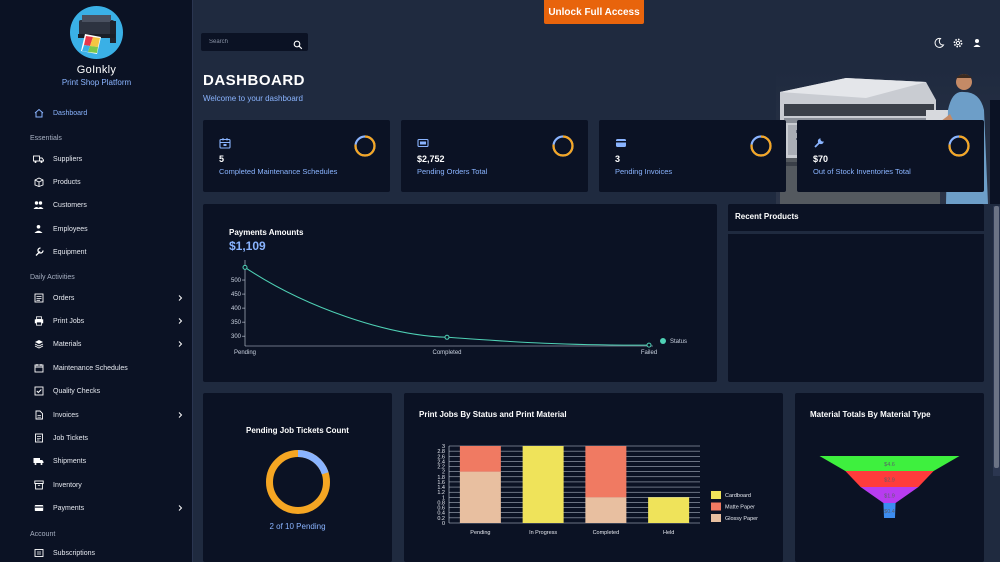 This screenshot has width=1000, height=562. What do you see at coordinates (431, 159) in the screenshot?
I see `stat-value: $2,752` at bounding box center [431, 159].